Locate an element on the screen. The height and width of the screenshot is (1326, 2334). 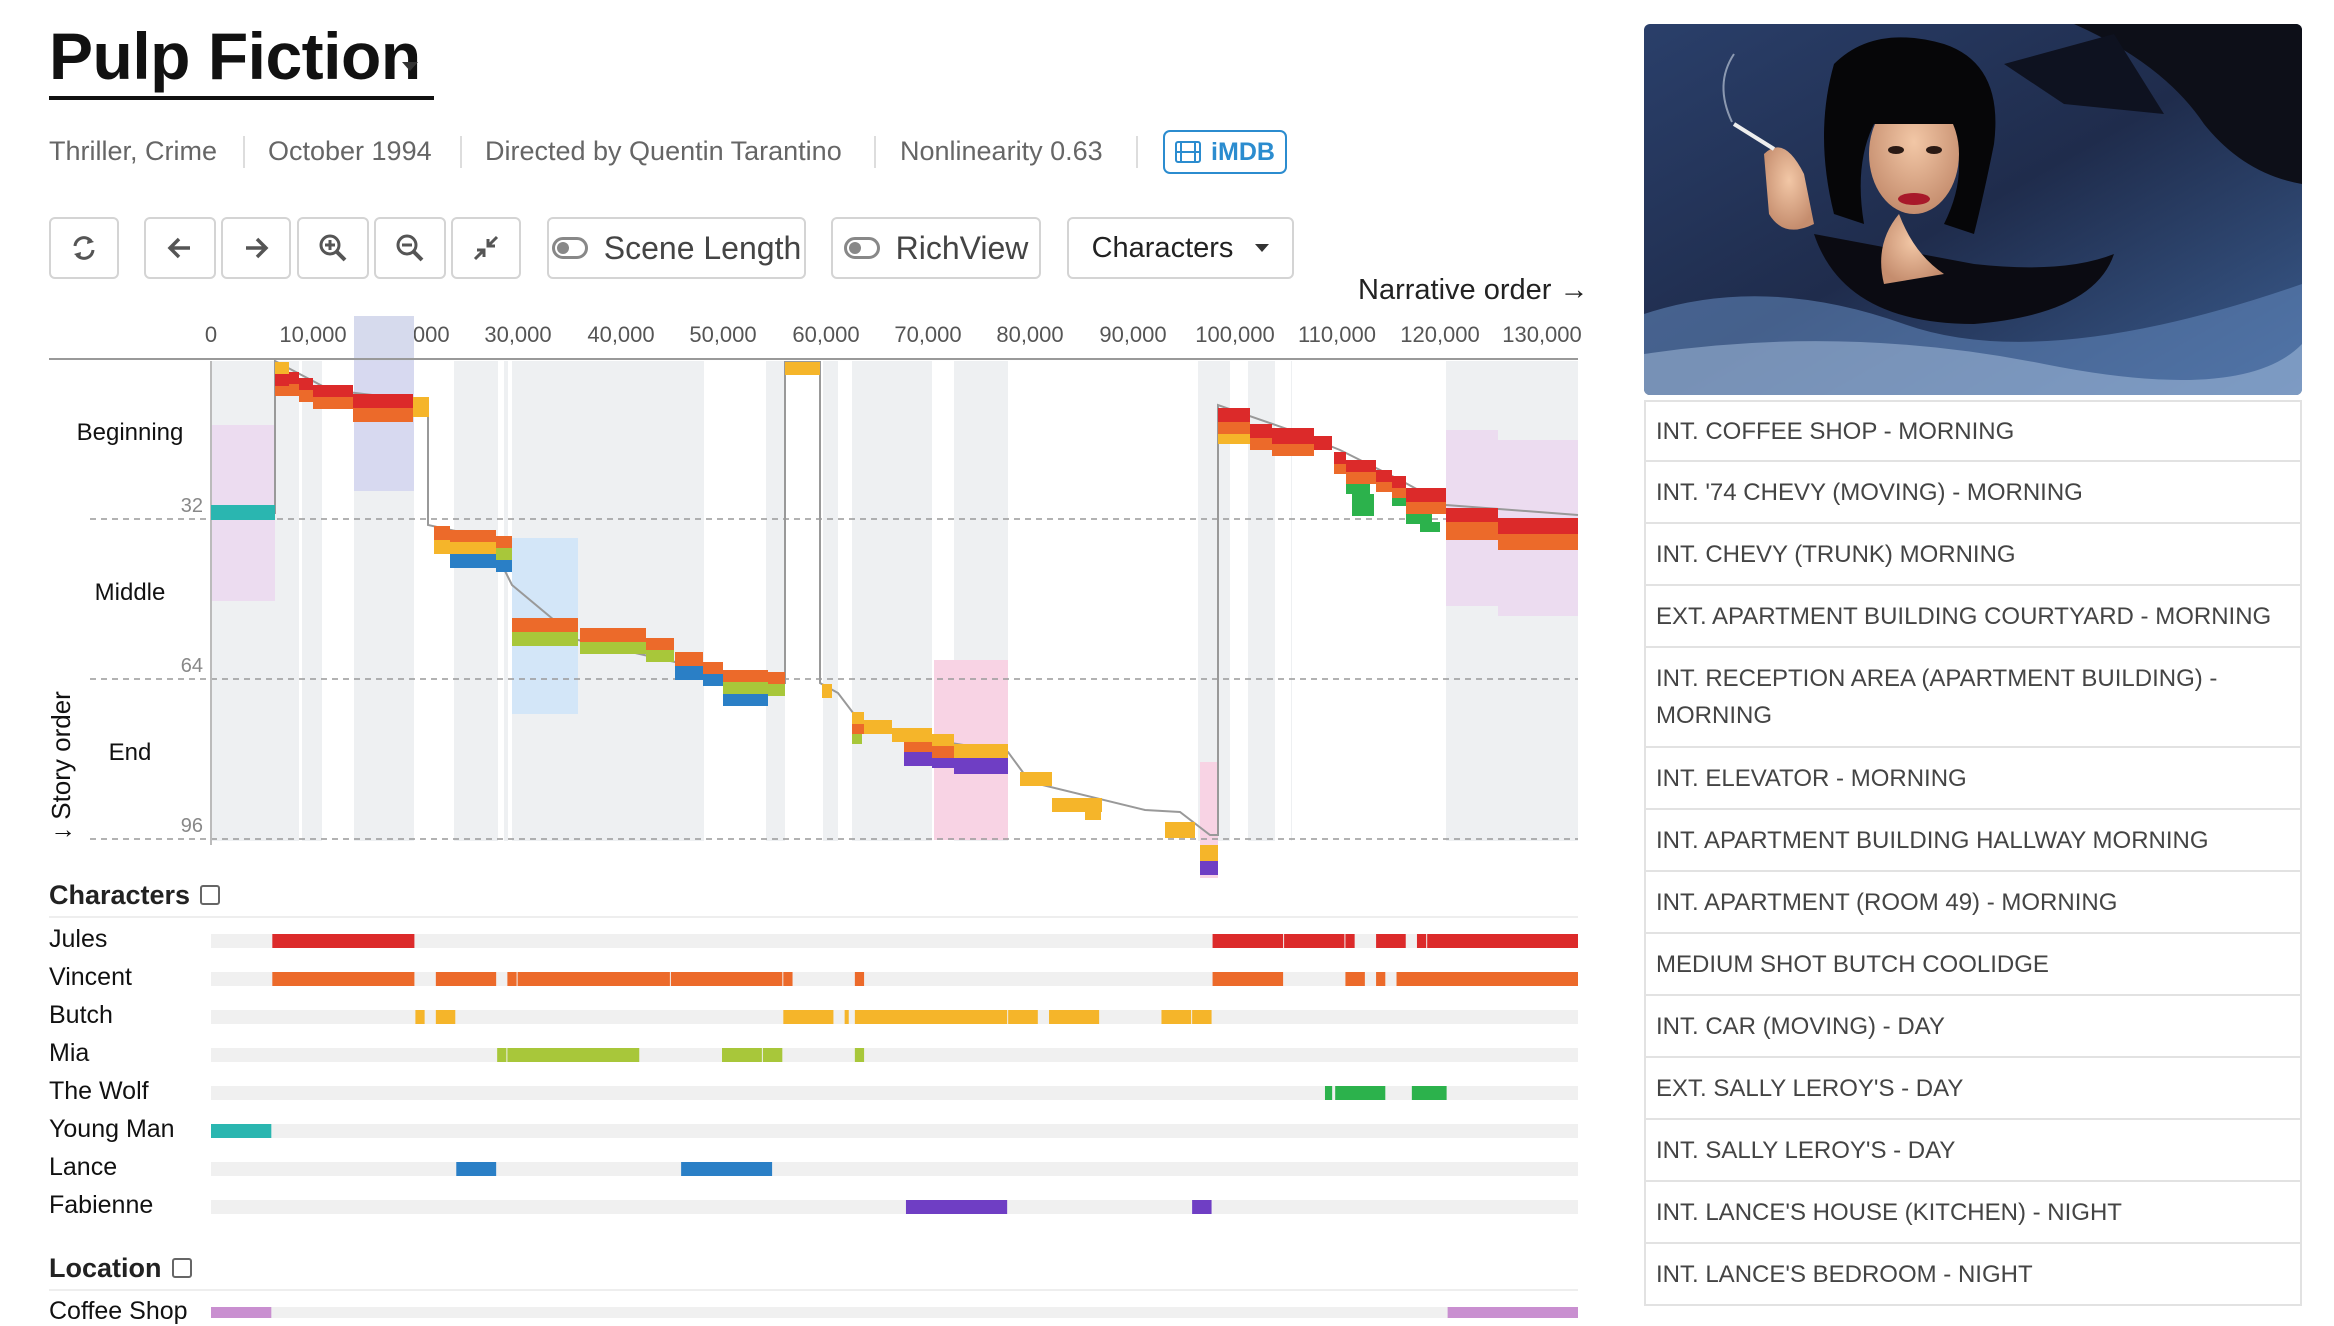
x-tick-label: 50,000 is located at coordinates (722, 334).